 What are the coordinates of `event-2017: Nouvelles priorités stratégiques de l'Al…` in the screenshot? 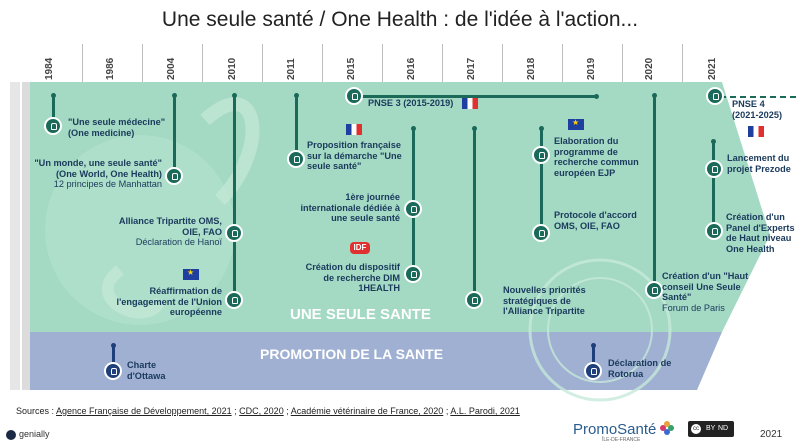 It's located at (544, 300).